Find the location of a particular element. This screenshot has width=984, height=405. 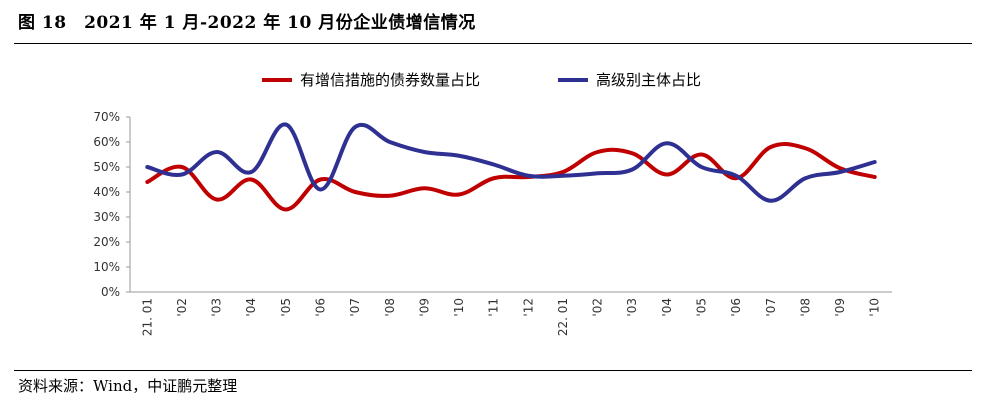

x-tick-label: '12 is located at coordinates (528, 307).